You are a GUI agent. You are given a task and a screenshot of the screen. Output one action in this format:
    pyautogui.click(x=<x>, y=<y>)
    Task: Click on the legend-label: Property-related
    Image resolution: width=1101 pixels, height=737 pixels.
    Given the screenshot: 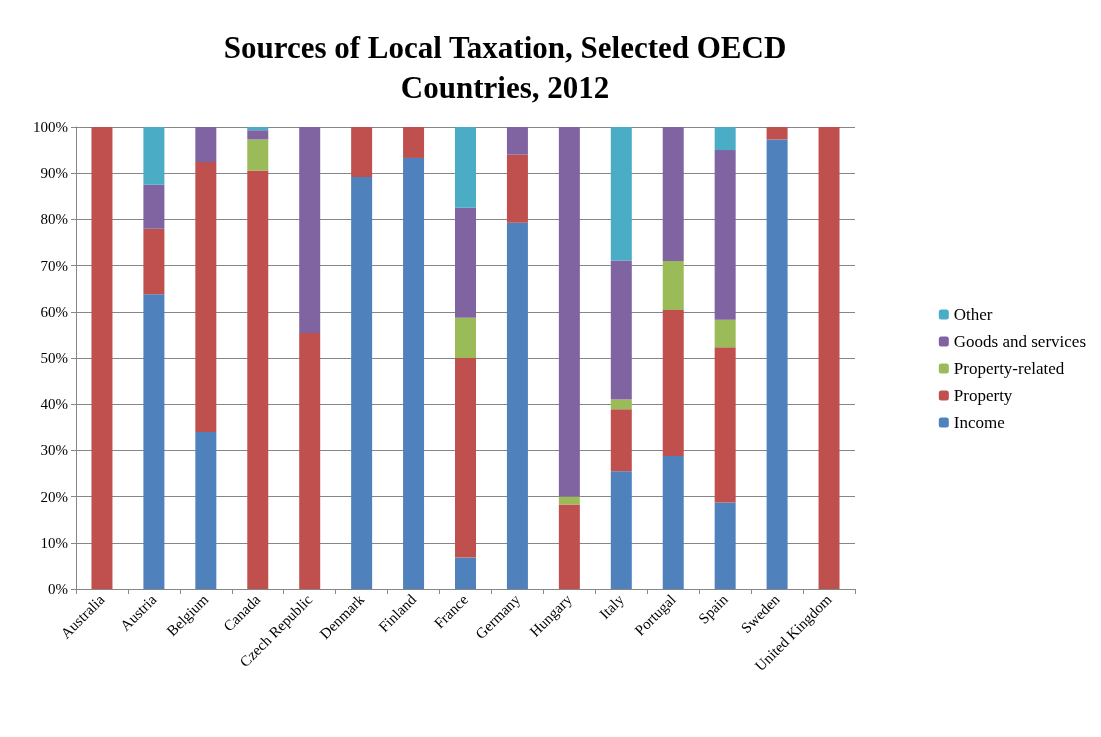 What is the action you would take?
    pyautogui.click(x=1009, y=368)
    